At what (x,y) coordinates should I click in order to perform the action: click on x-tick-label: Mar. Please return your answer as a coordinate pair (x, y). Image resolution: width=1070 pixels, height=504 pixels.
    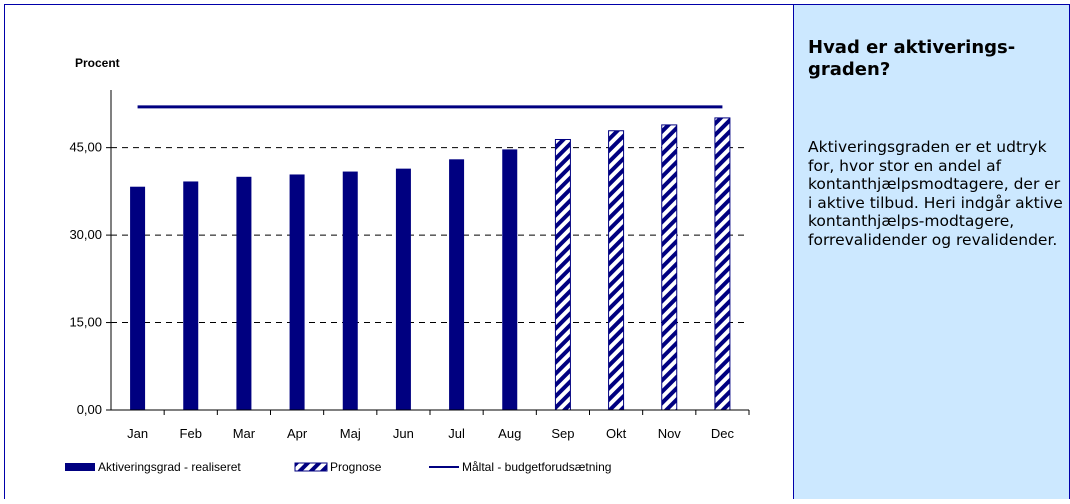
    Looking at the image, I should click on (244, 433).